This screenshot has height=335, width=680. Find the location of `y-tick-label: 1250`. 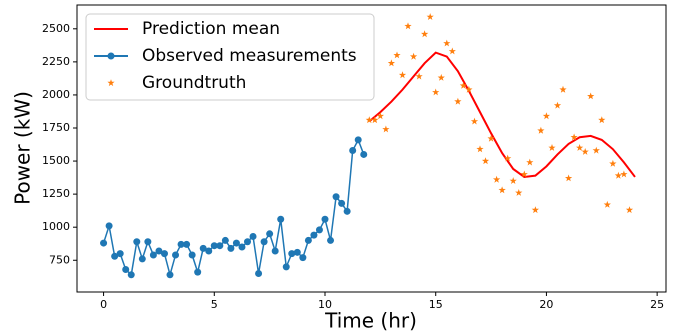

y-tick-label: 1250 is located at coordinates (56, 193).